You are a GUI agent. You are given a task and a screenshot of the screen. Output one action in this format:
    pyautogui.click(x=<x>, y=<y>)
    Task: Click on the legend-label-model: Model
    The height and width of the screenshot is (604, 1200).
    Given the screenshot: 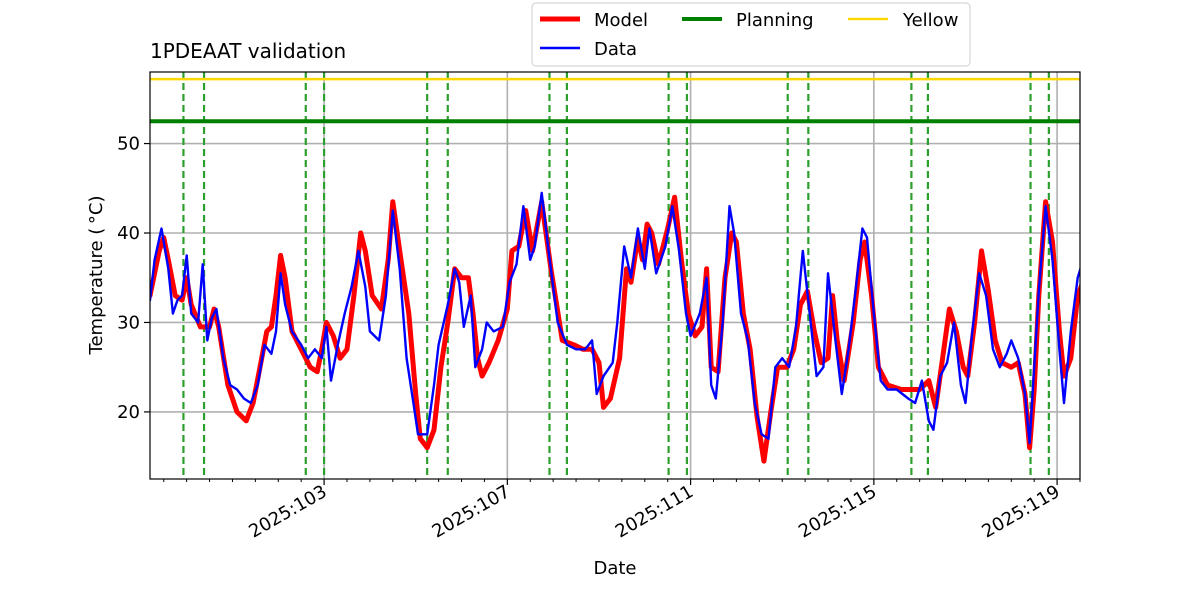 What is the action you would take?
    pyautogui.click(x=621, y=20)
    